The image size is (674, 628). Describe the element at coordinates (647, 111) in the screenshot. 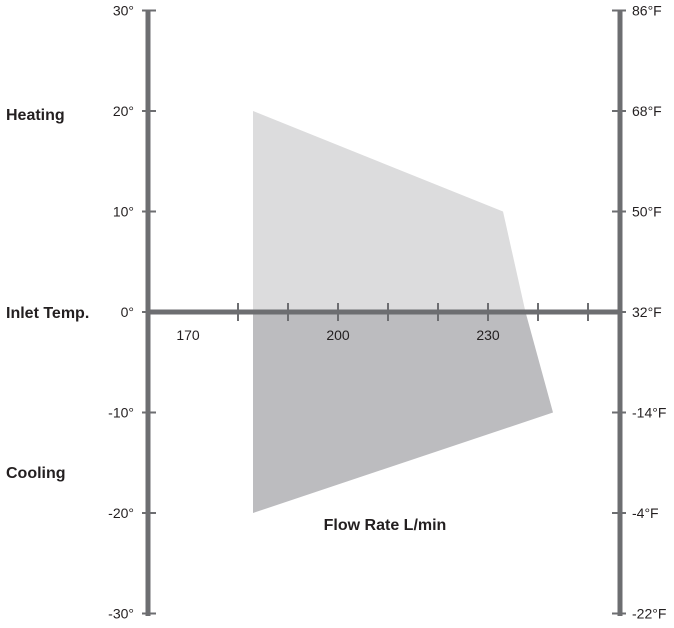

I see `right-y-tick-label: 68°F` at that location.